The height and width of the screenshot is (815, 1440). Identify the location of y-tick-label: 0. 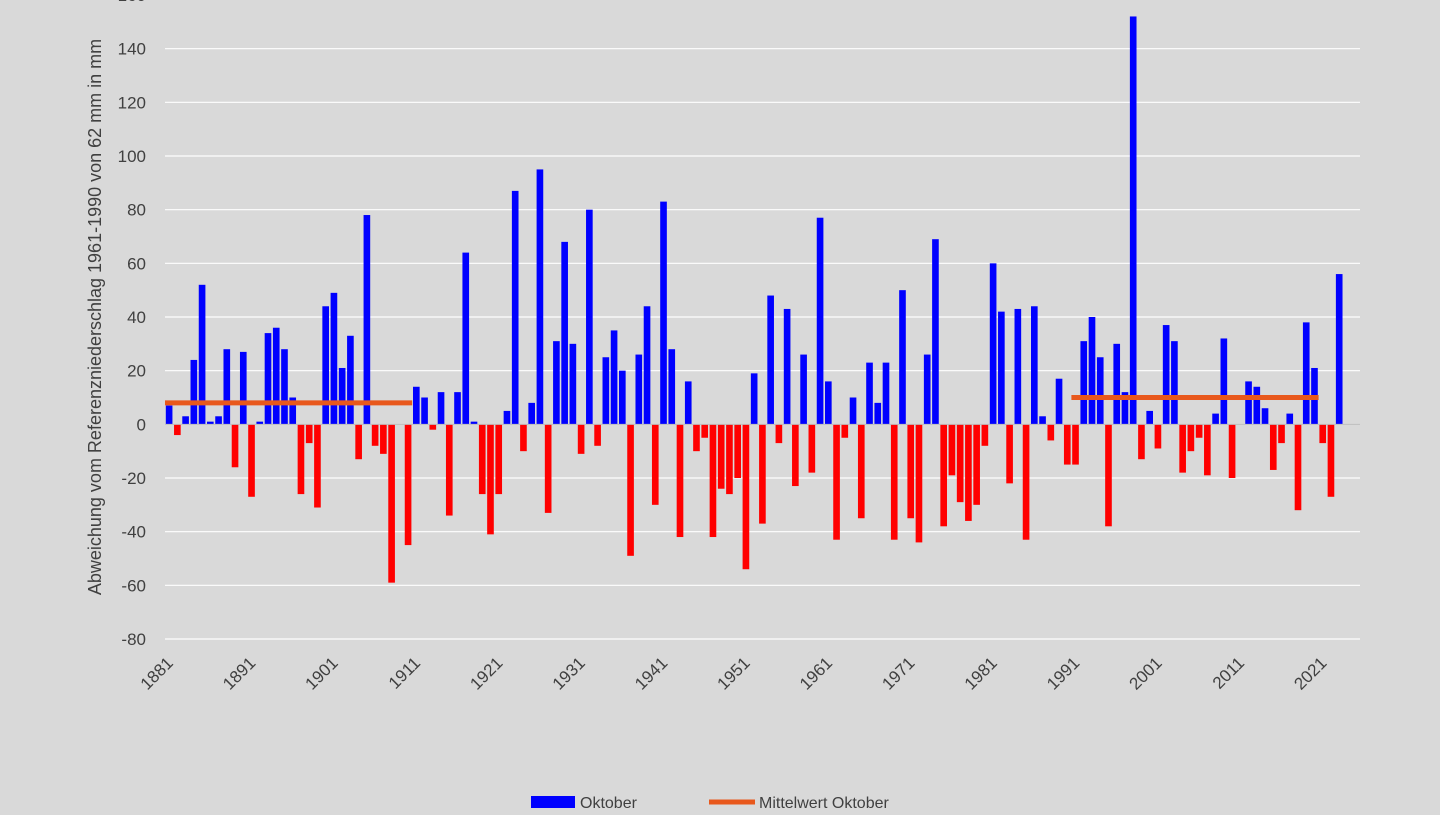
(141, 424).